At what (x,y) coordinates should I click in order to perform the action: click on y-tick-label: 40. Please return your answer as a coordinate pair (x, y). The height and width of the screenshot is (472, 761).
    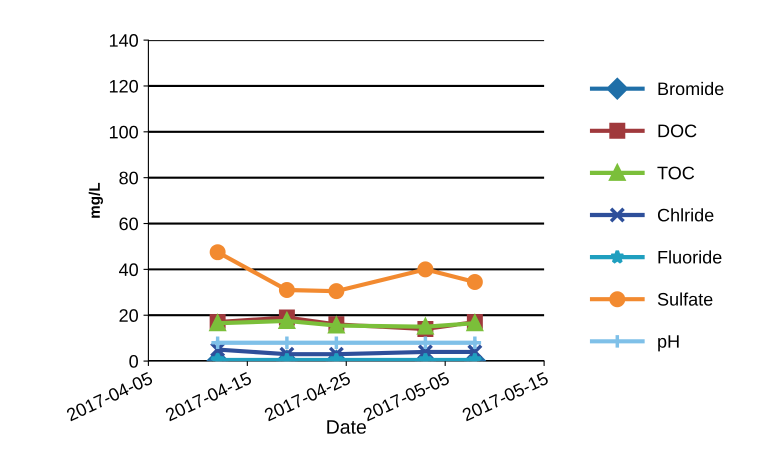
    Looking at the image, I should click on (128, 269).